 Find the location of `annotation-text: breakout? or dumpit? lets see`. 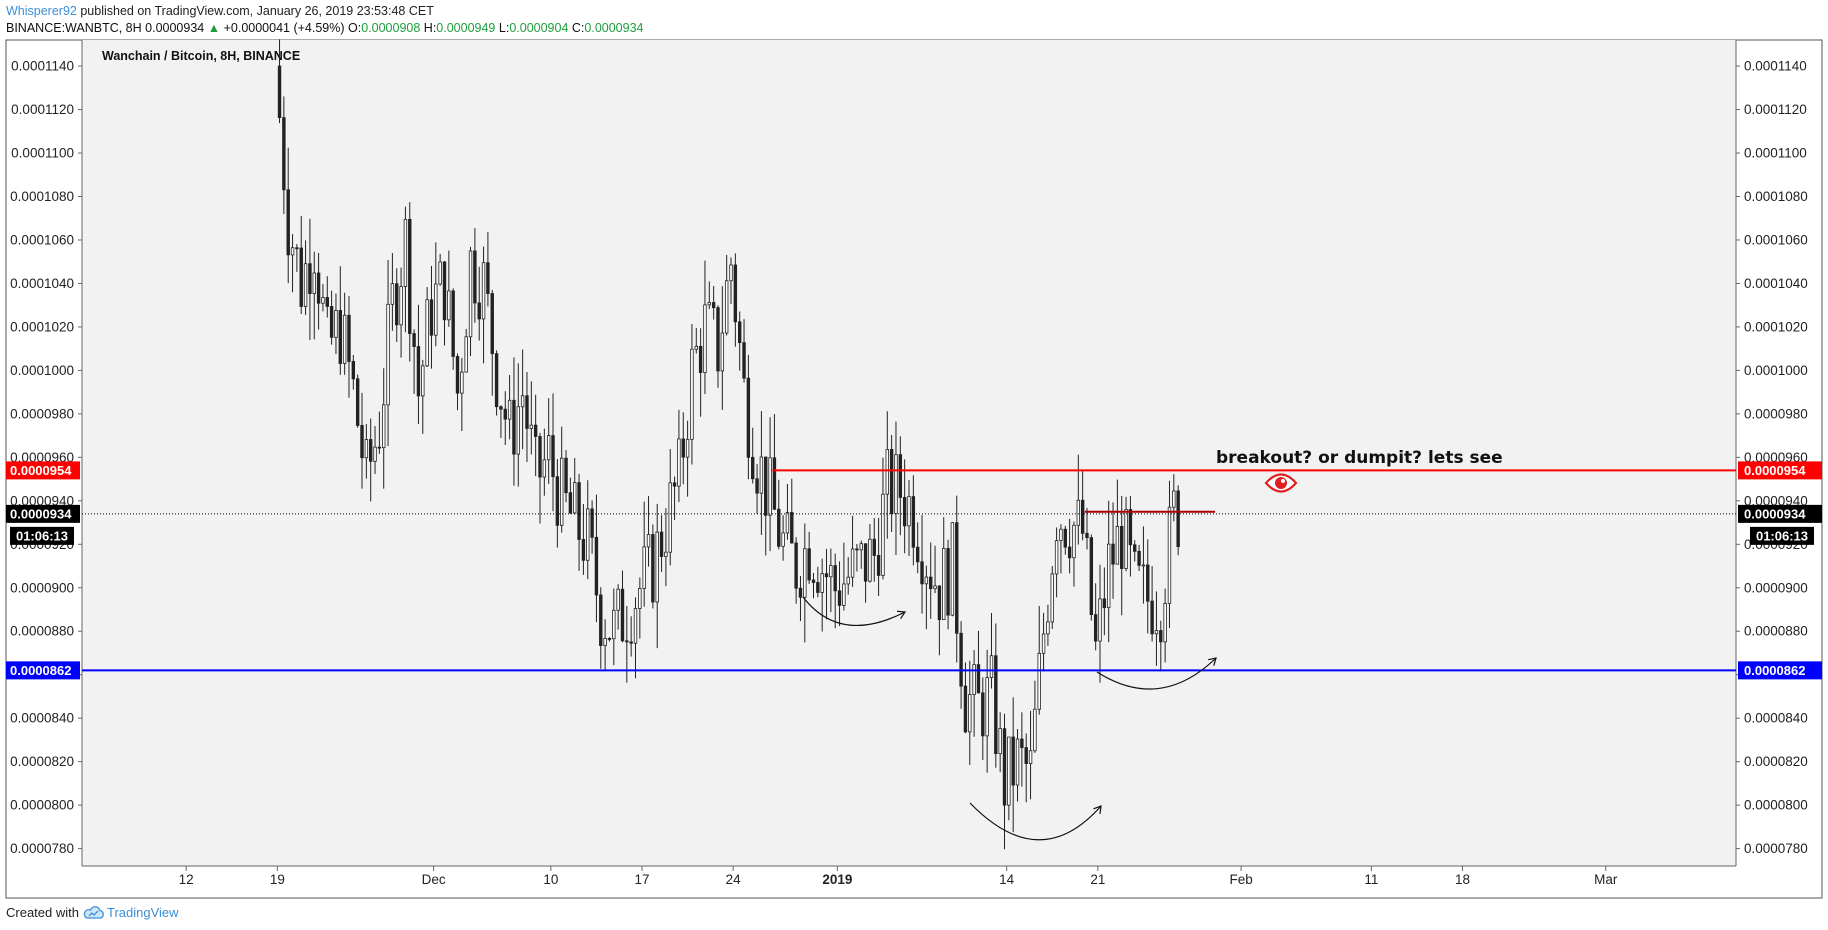

annotation-text: breakout? or dumpit? lets see is located at coordinates (1359, 458).